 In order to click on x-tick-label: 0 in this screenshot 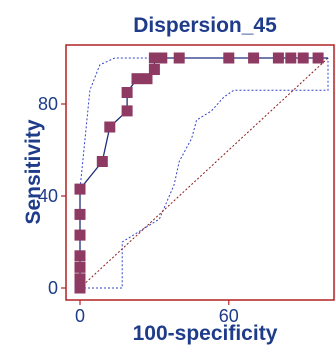, I will do `click(80, 316)`.